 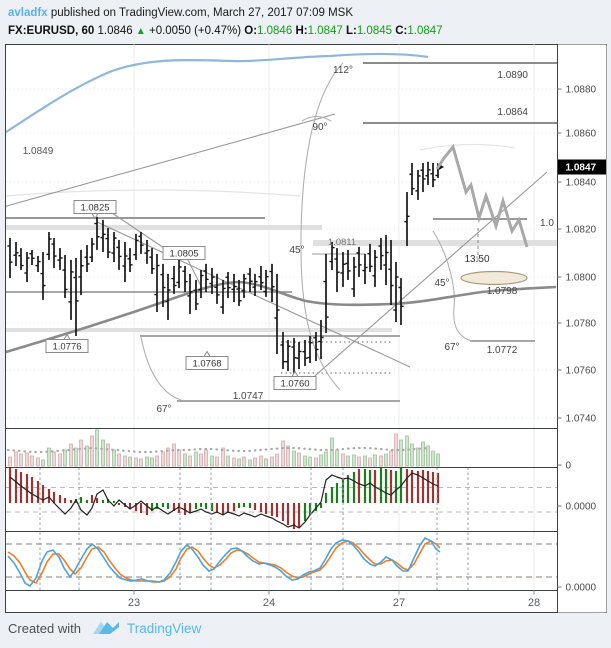 I want to click on chart-text-label: 45°, so click(x=441, y=283).